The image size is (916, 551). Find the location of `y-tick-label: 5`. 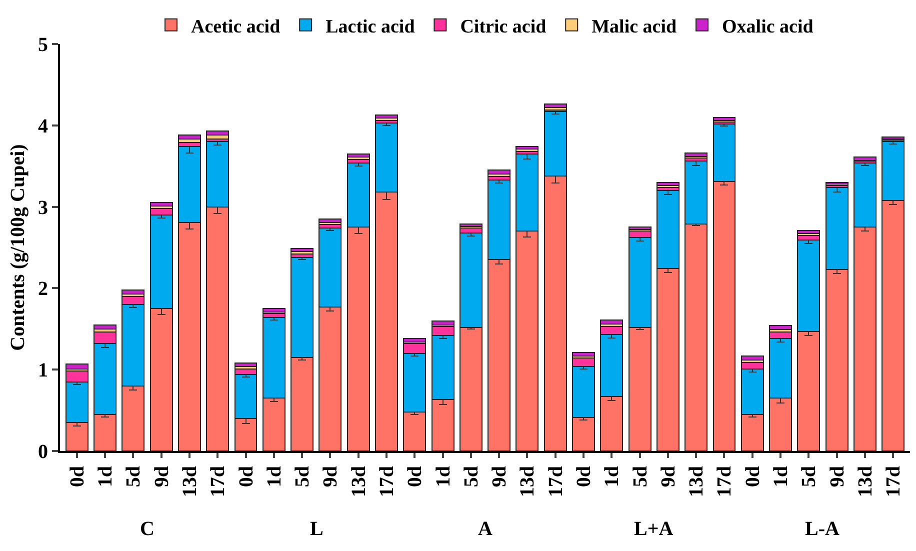

y-tick-label: 5 is located at coordinates (43, 45).